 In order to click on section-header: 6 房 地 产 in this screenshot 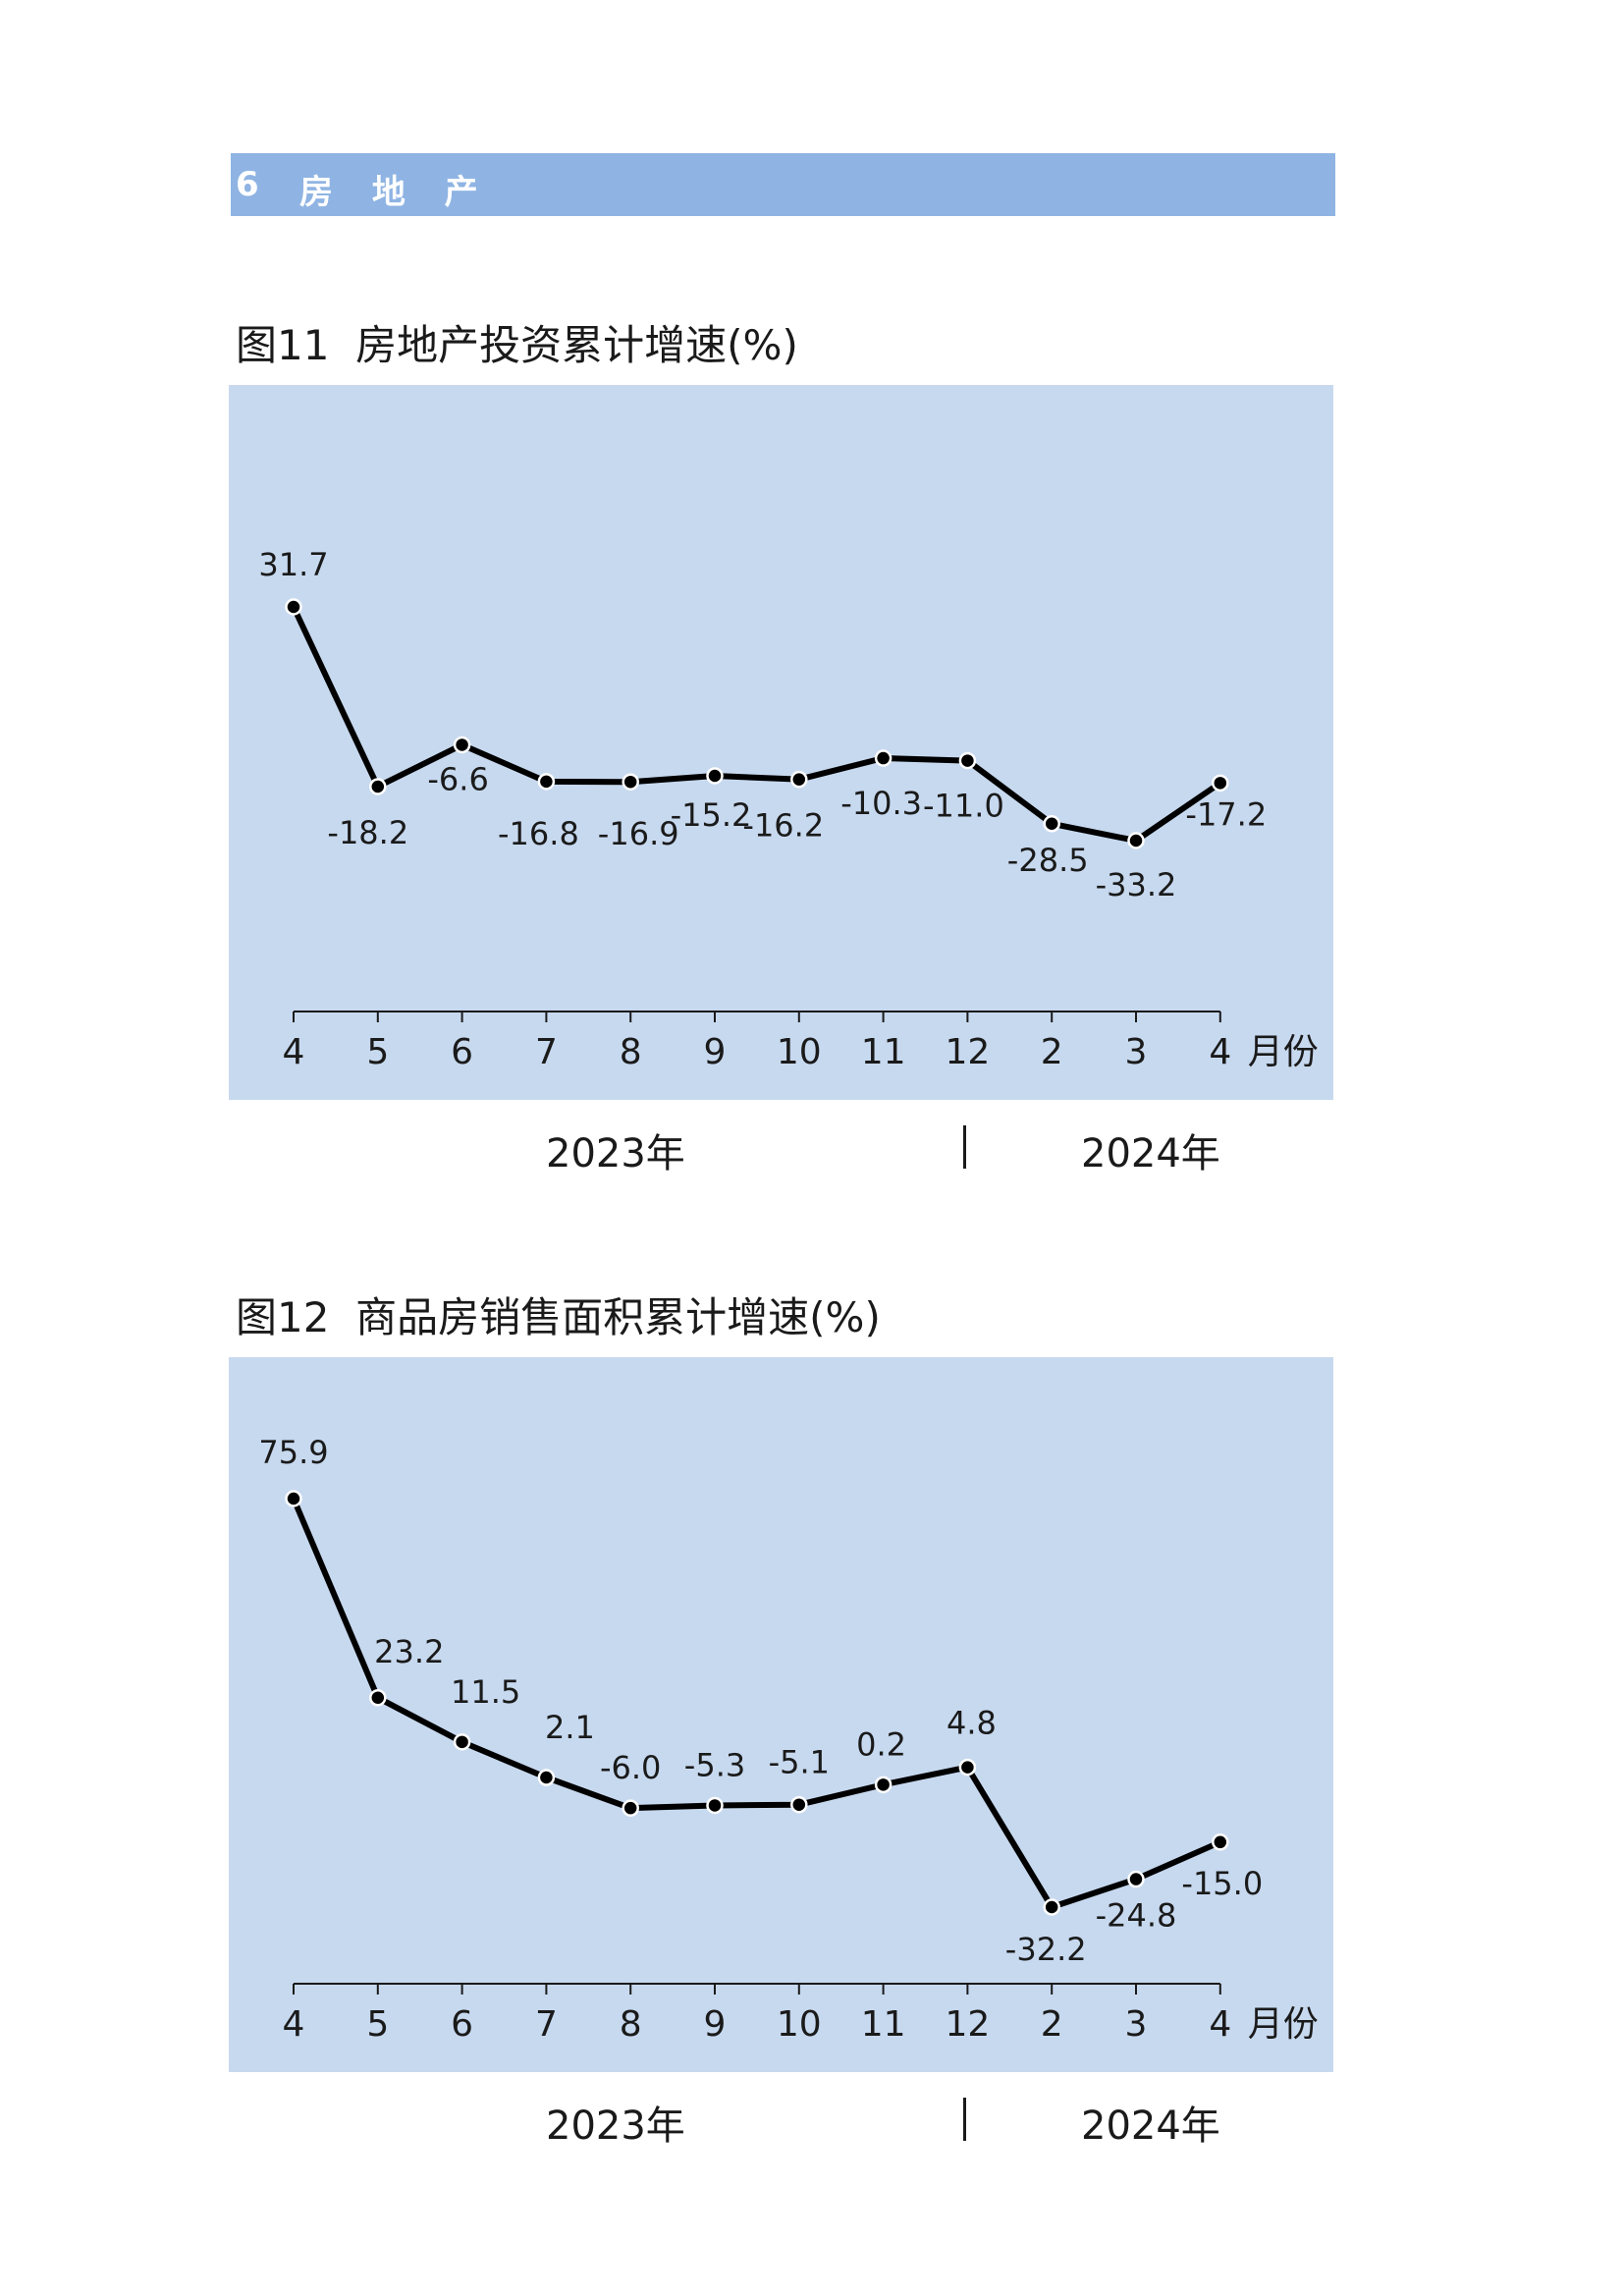, I will do `click(783, 184)`.